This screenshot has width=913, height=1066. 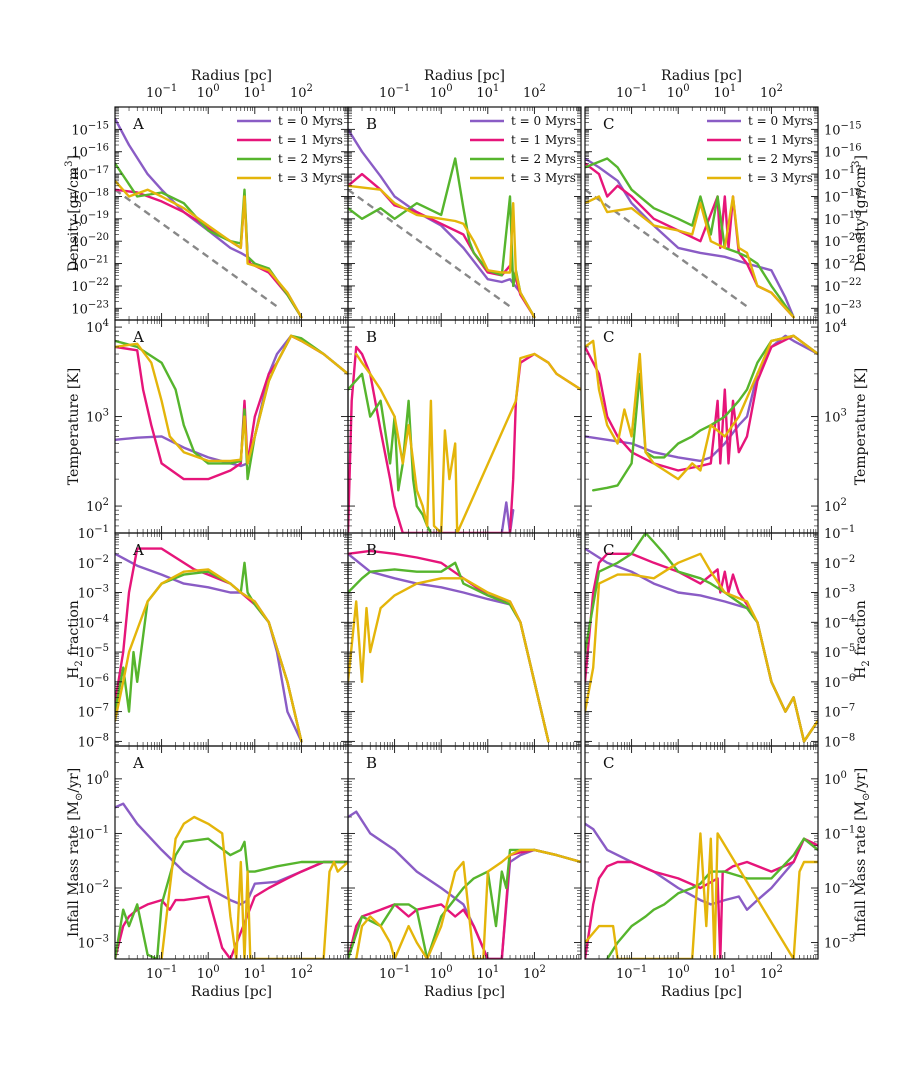 I want to click on panel-temperature-C: C 10² 10³ 10⁴, so click(x=715, y=426).